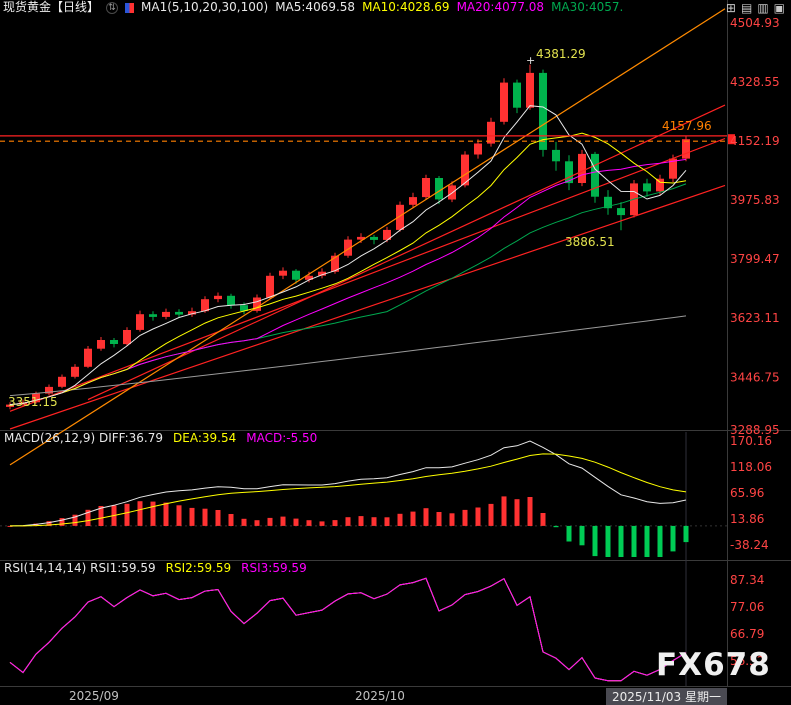  What do you see at coordinates (730, 8) in the screenshot?
I see `multi-chart-layout-icon: ⊞` at bounding box center [730, 8].